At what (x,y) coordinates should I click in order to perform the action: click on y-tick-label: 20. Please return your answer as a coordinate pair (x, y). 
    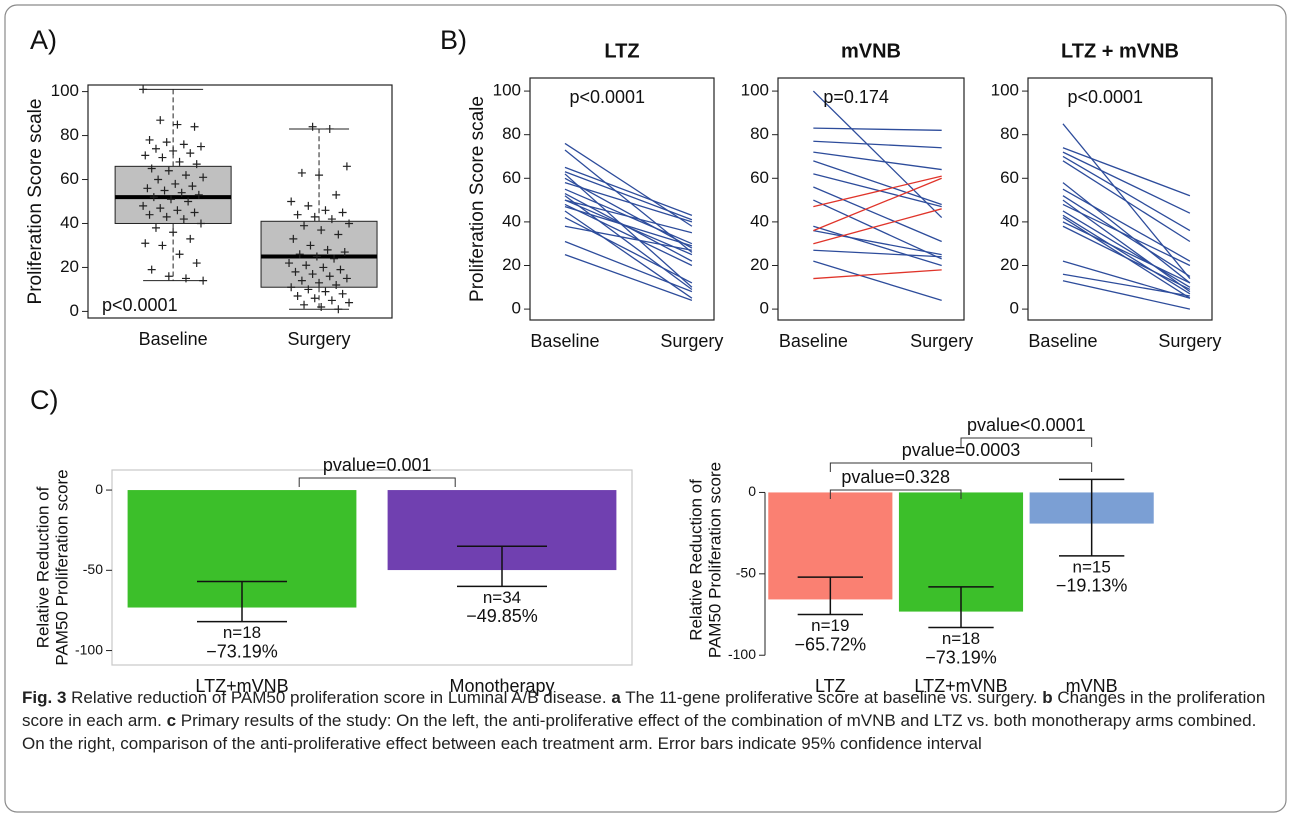
    Looking at the image, I should click on (759, 264).